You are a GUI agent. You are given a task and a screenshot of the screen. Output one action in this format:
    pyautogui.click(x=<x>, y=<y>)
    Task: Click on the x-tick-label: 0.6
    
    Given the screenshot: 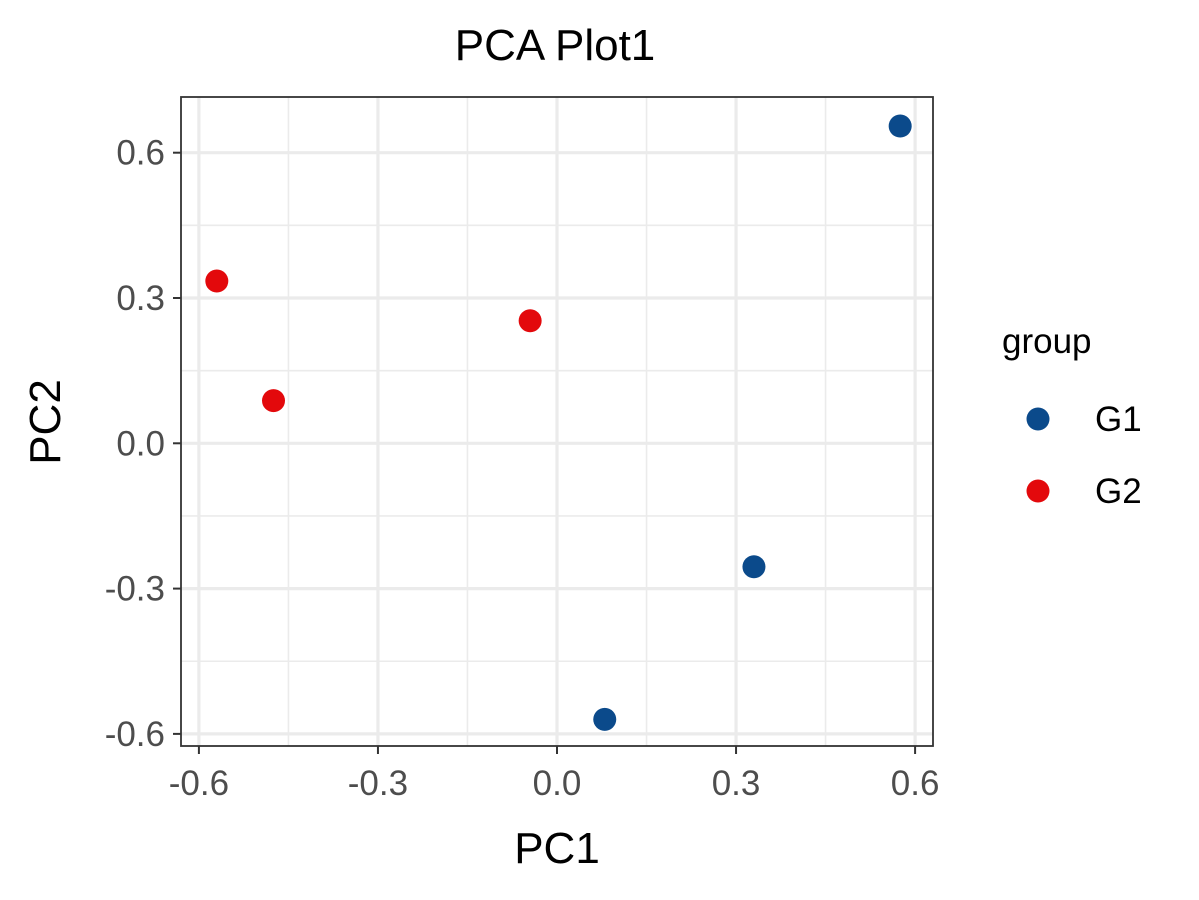 What is the action you would take?
    pyautogui.click(x=915, y=783)
    